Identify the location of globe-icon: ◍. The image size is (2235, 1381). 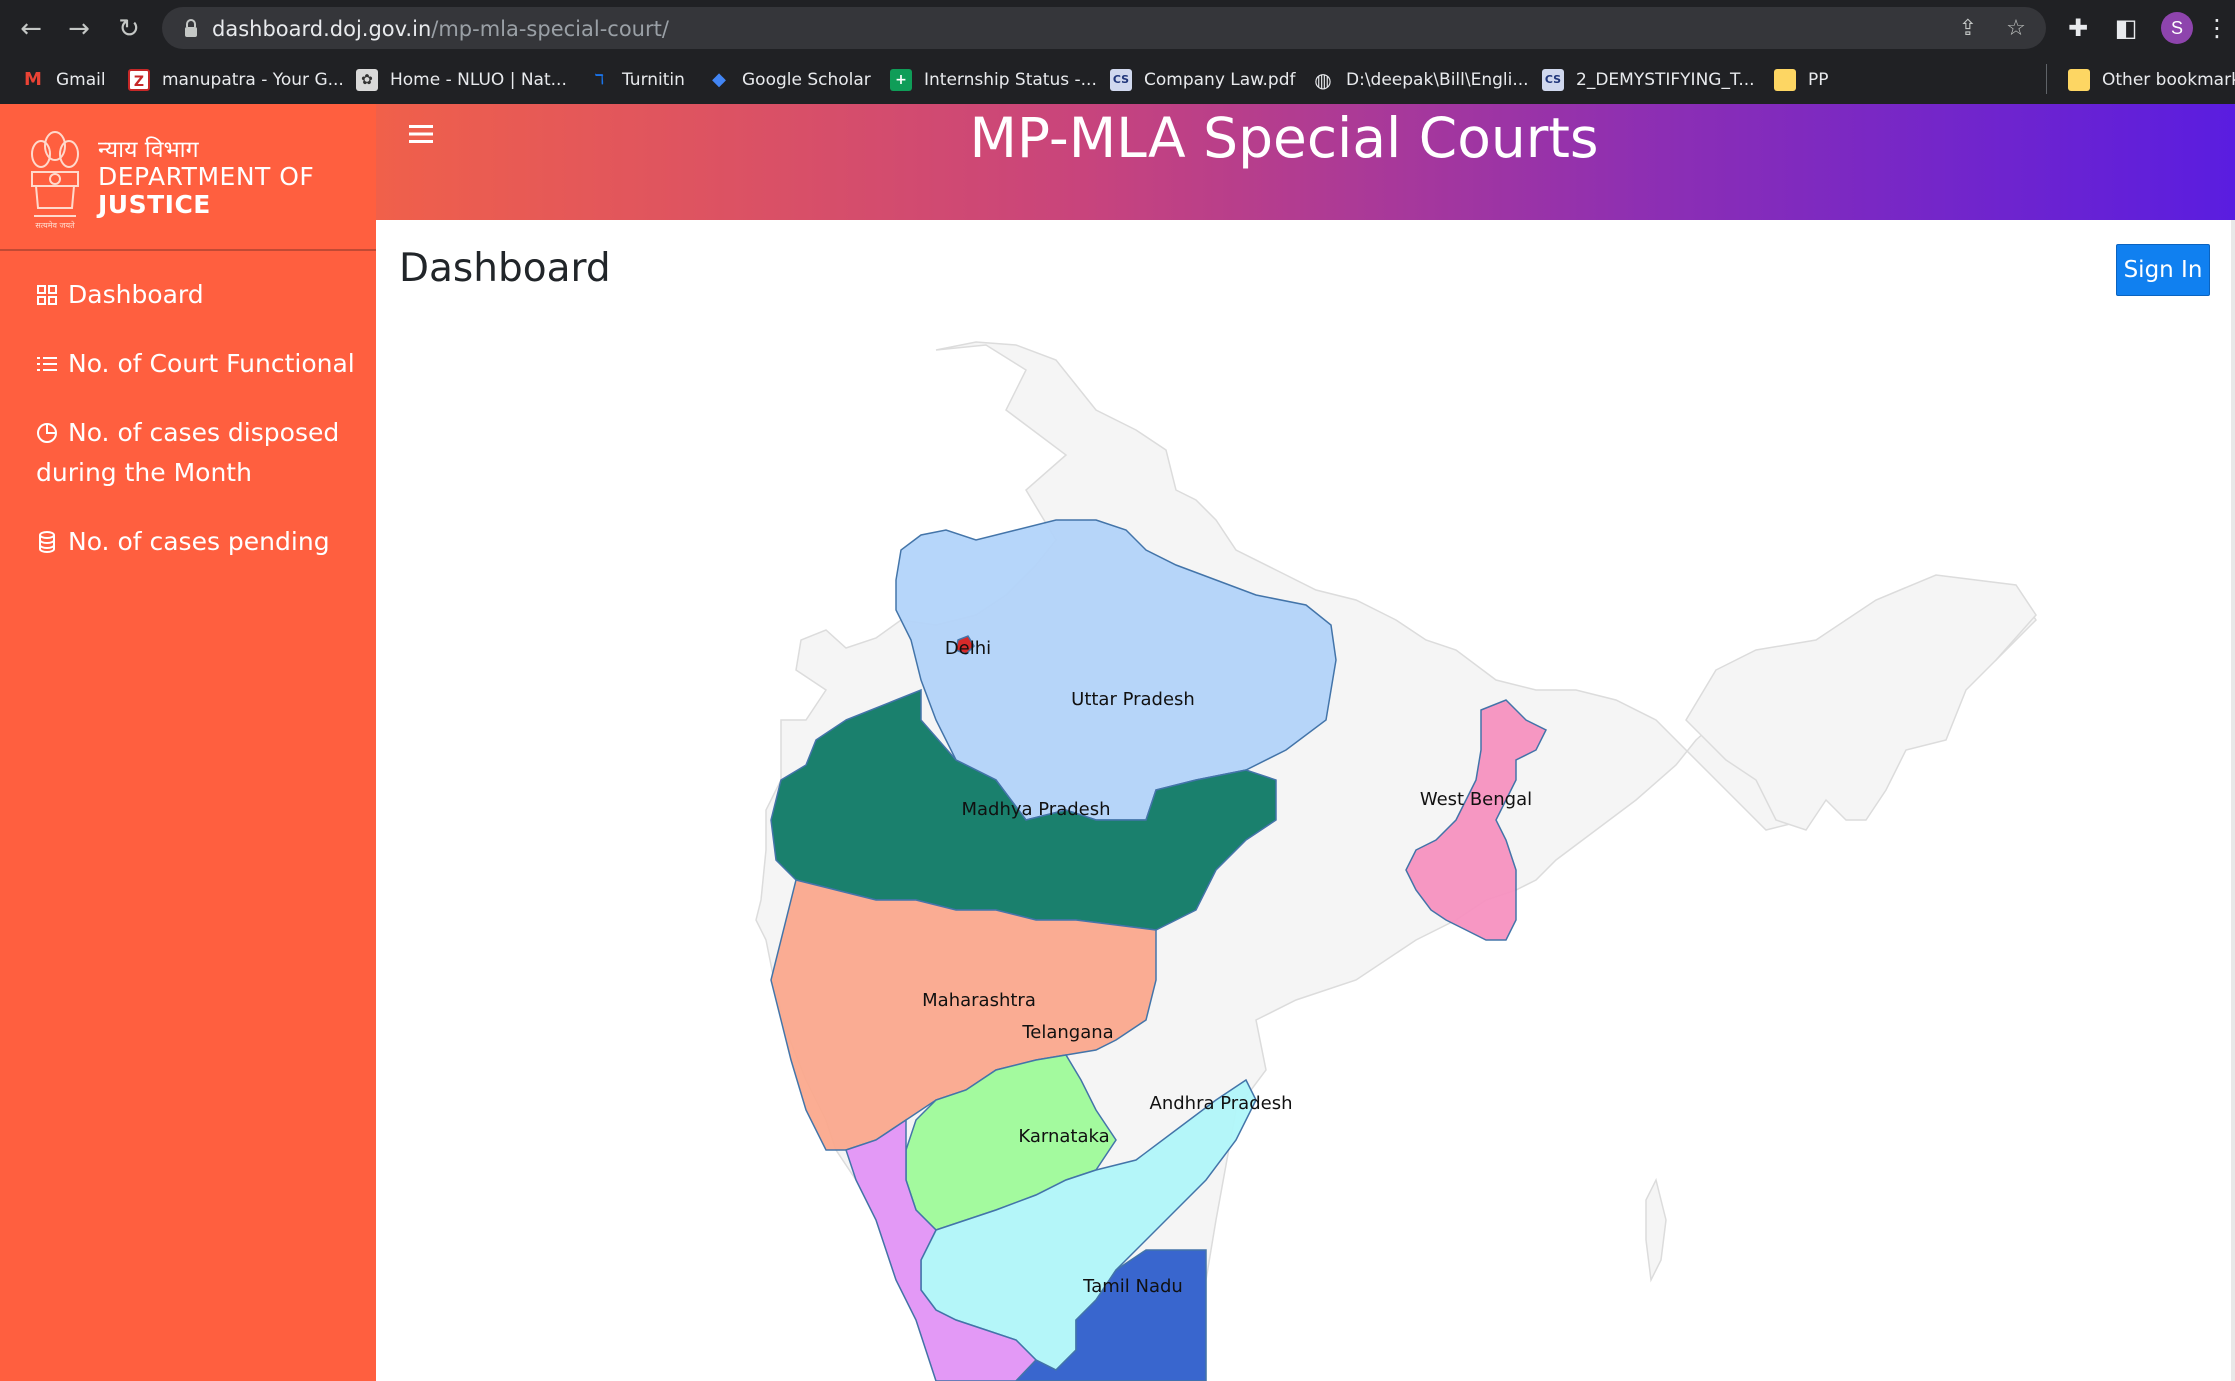
(1323, 80).